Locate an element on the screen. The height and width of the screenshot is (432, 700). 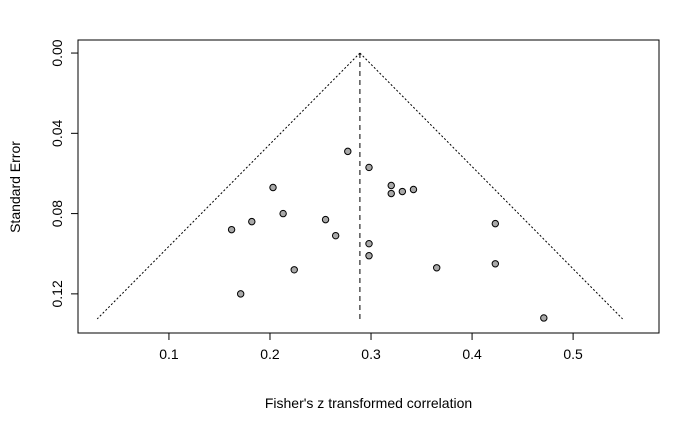
x-tick-label: 0.3 is located at coordinates (371, 354).